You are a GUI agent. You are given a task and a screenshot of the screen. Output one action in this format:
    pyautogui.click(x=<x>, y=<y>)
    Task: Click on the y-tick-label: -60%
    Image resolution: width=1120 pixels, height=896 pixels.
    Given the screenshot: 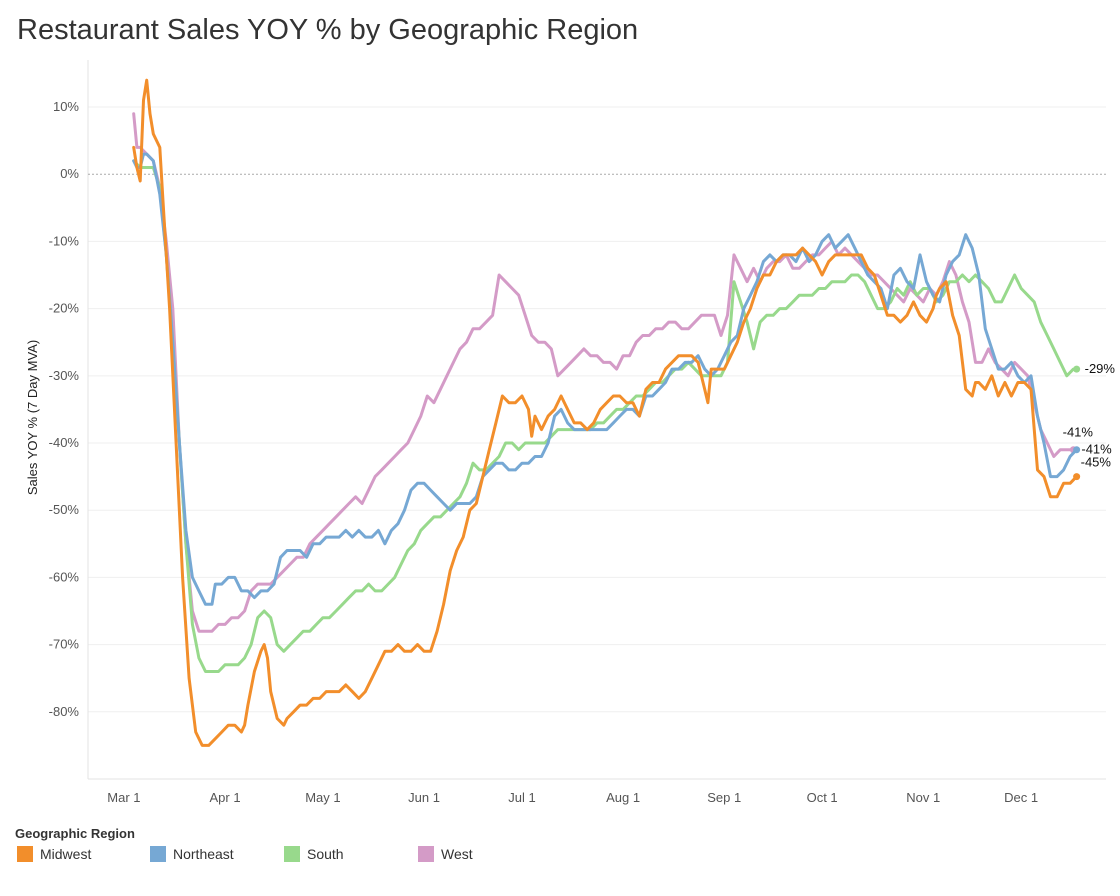 What is the action you would take?
    pyautogui.click(x=64, y=576)
    